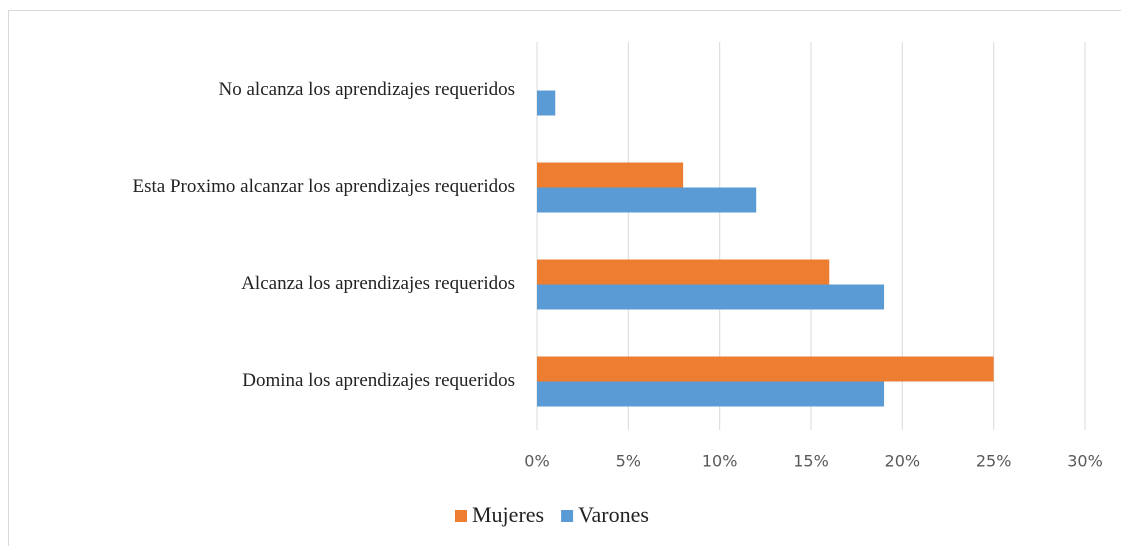 The width and height of the screenshot is (1121, 546). I want to click on x-tick-label: 25%, so click(994, 461).